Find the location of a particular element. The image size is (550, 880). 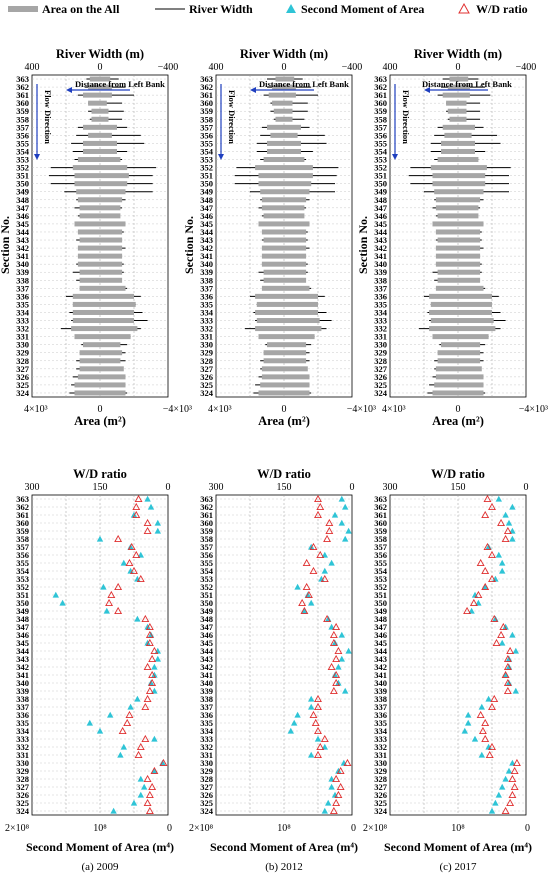

section-label: 336 is located at coordinates (22, 715).